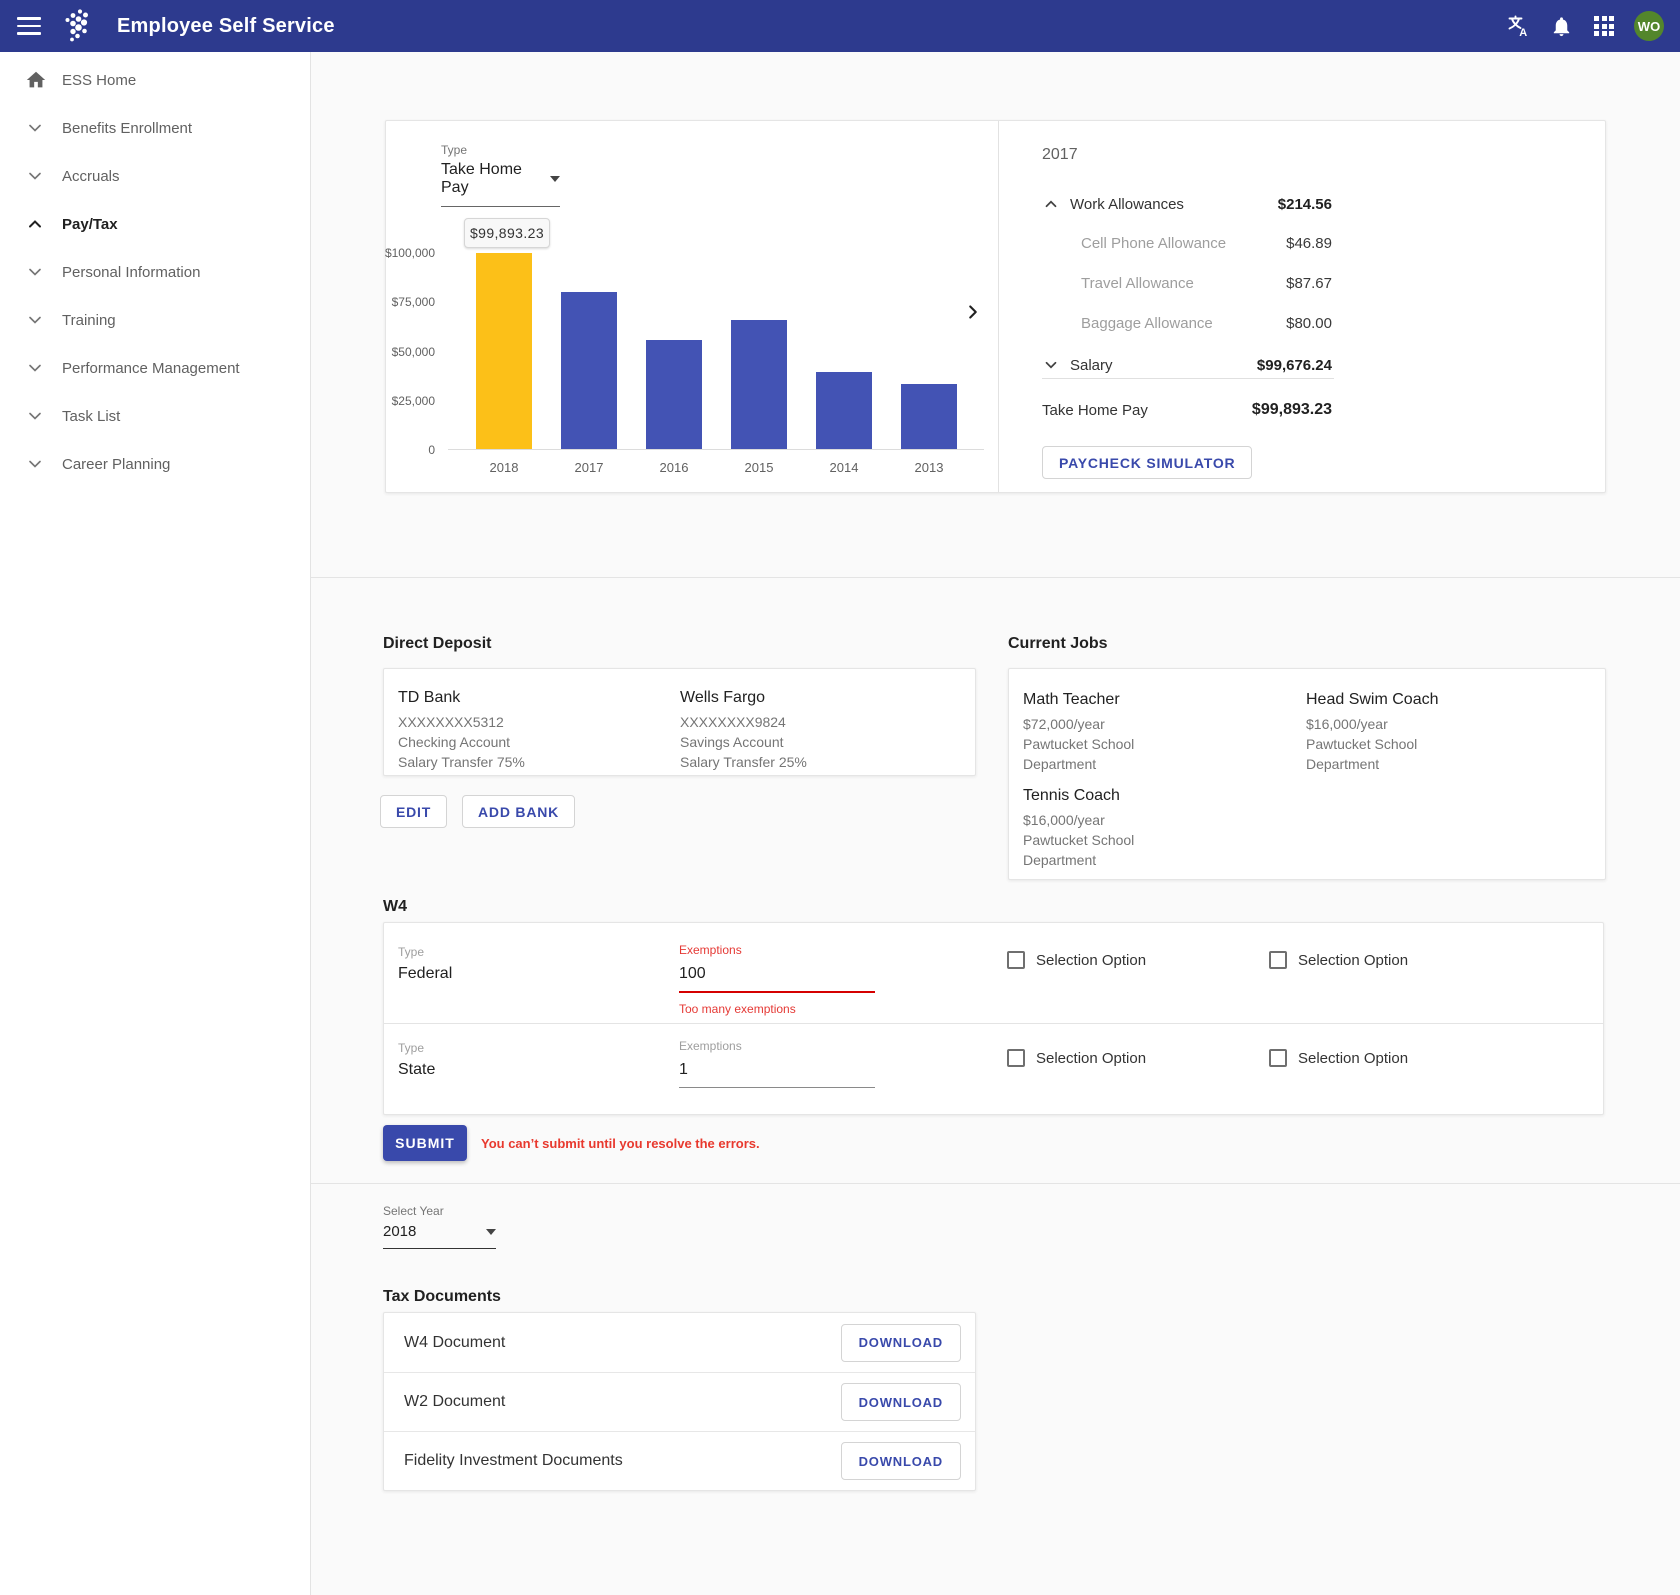 This screenshot has height=1595, width=1680. What do you see at coordinates (777, 992) in the screenshot?
I see `input-underline-error` at bounding box center [777, 992].